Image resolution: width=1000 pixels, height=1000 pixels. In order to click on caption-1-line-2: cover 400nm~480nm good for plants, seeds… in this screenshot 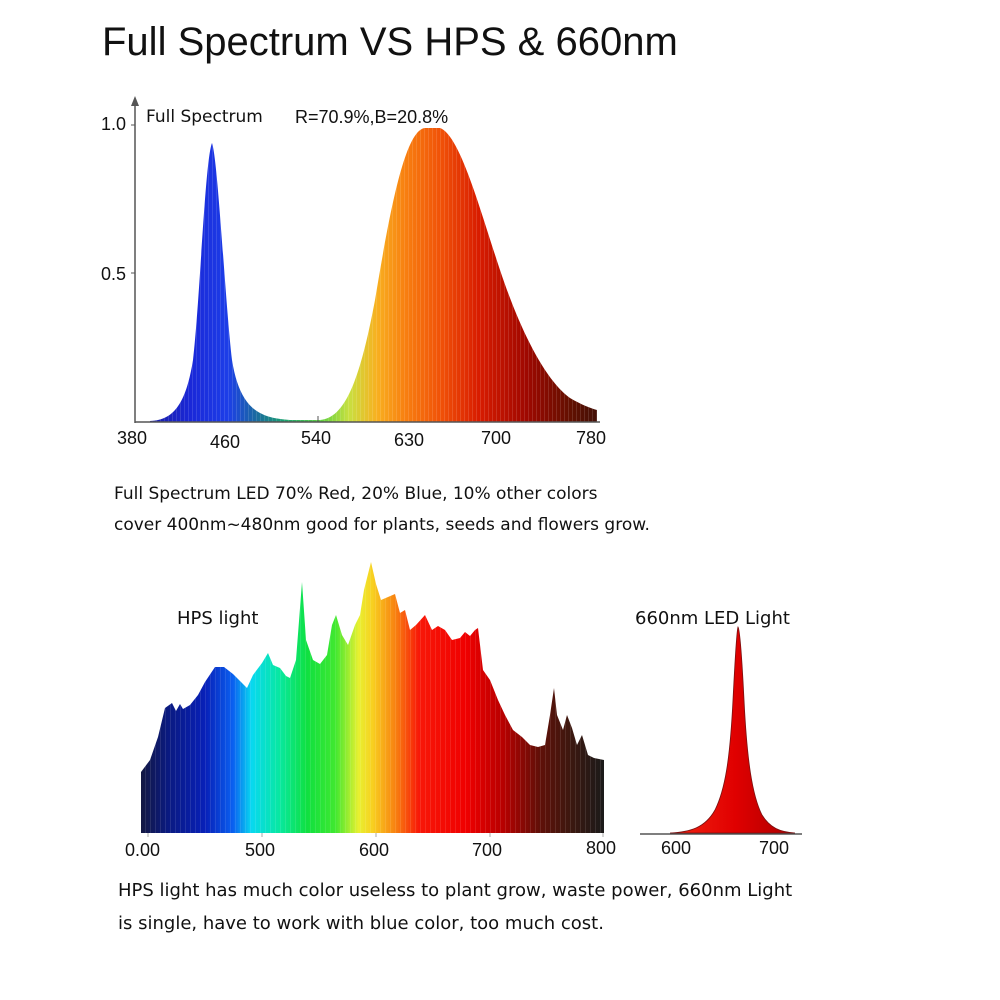, I will do `click(382, 525)`.